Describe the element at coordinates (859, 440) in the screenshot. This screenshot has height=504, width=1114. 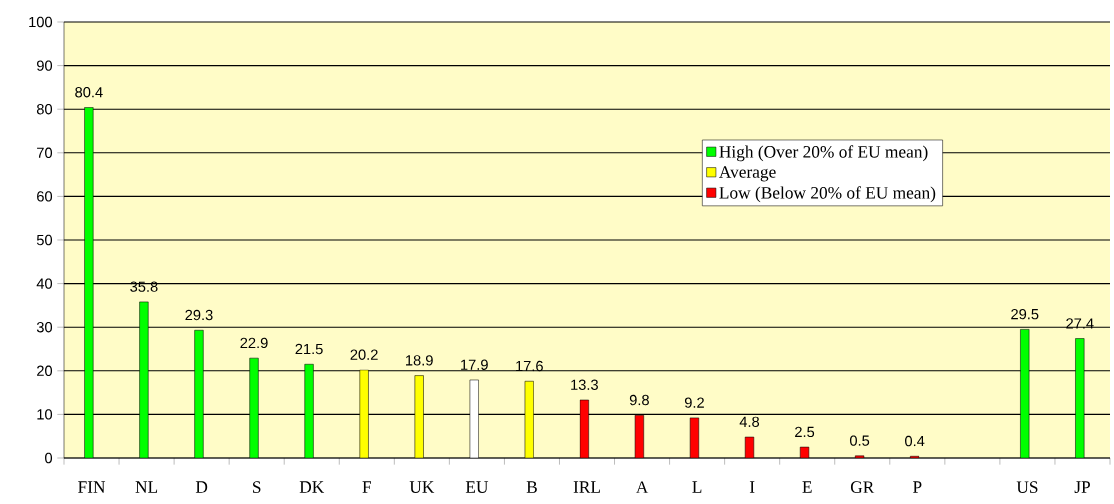
I see `data-label: 0.5` at that location.